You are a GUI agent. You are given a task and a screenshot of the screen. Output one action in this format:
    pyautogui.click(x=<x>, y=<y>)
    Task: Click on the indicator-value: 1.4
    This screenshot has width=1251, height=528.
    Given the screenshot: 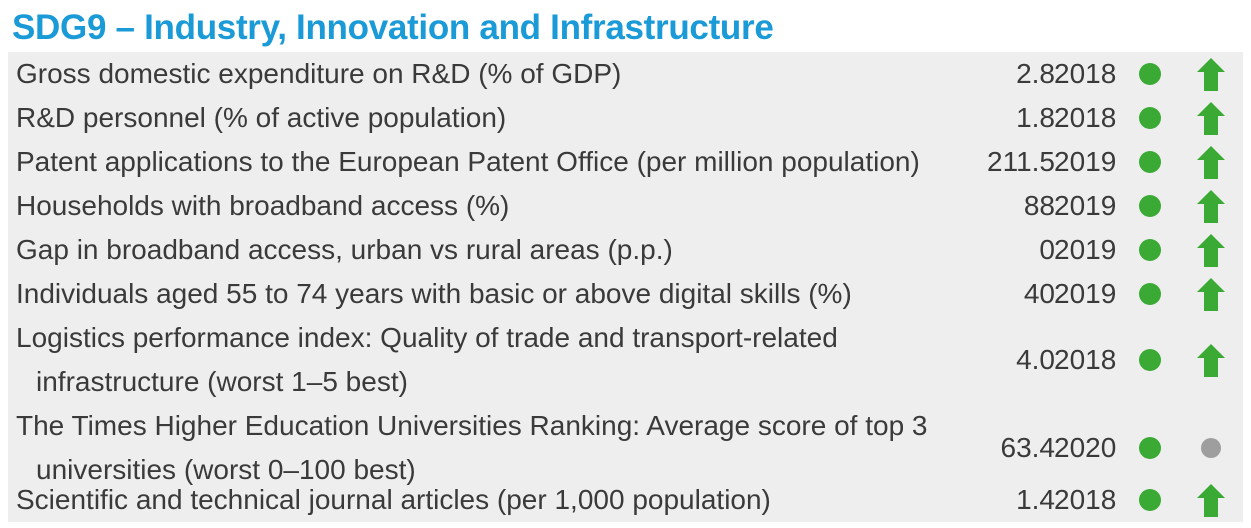 What is the action you would take?
    pyautogui.click(x=1035, y=499)
    